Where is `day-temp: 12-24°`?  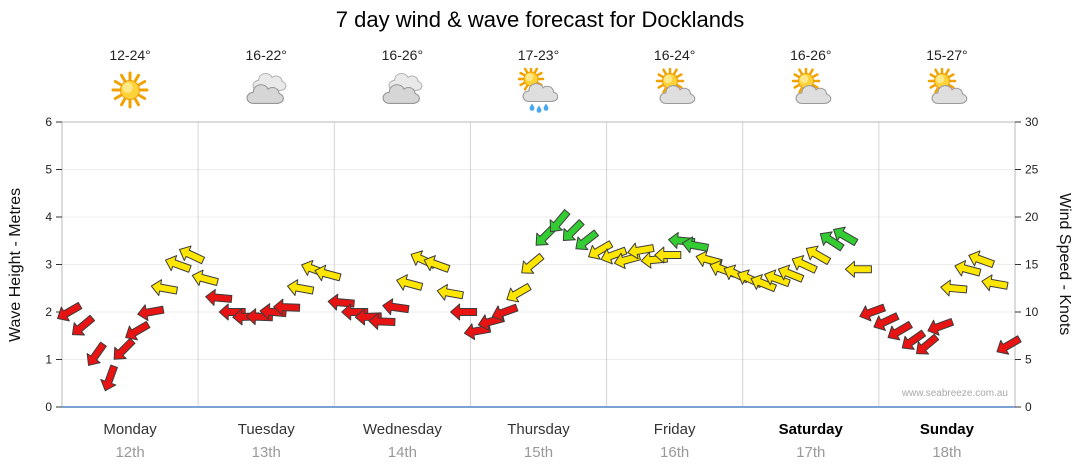 day-temp: 12-24° is located at coordinates (130, 55).